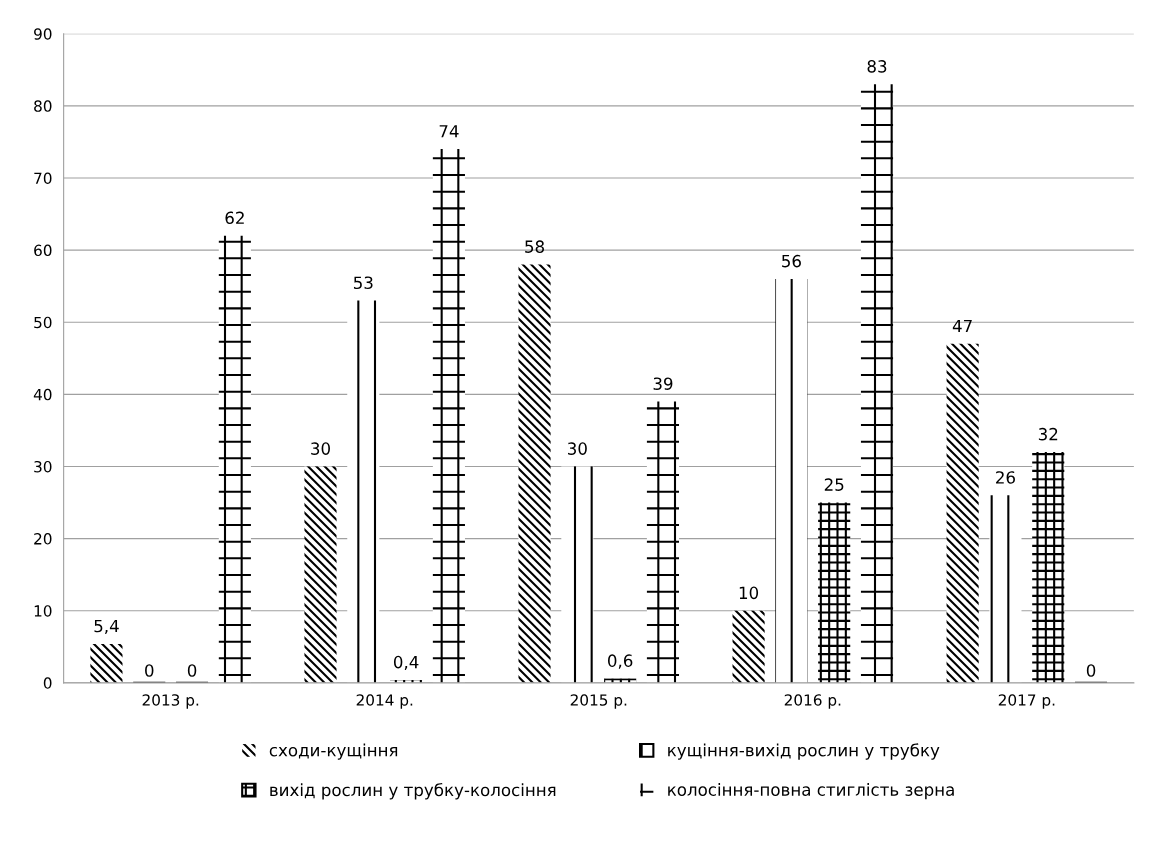 The height and width of the screenshot is (843, 1157). What do you see at coordinates (333, 751) in the screenshot?
I see `legend-label: сходи-кущіння` at bounding box center [333, 751].